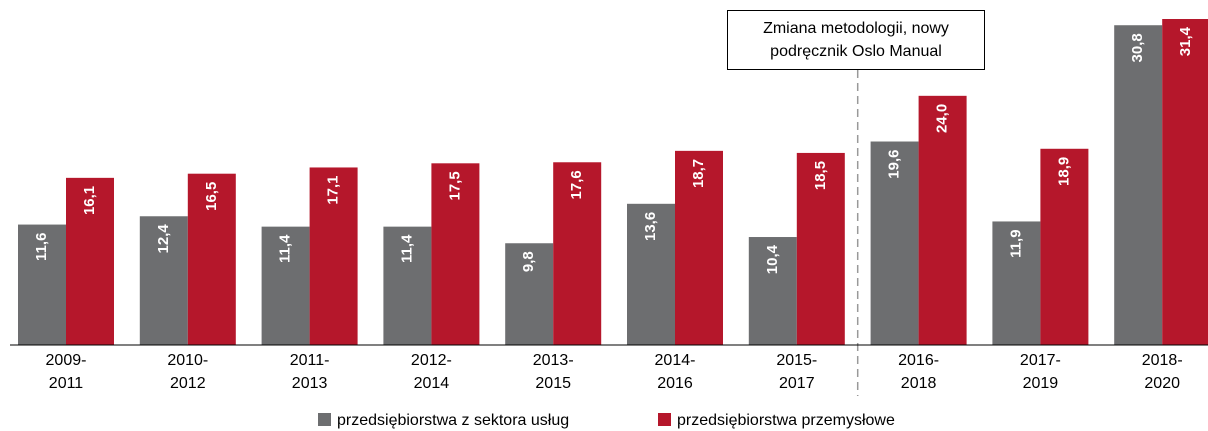  I want to click on value-label: 30,8, so click(1137, 47).